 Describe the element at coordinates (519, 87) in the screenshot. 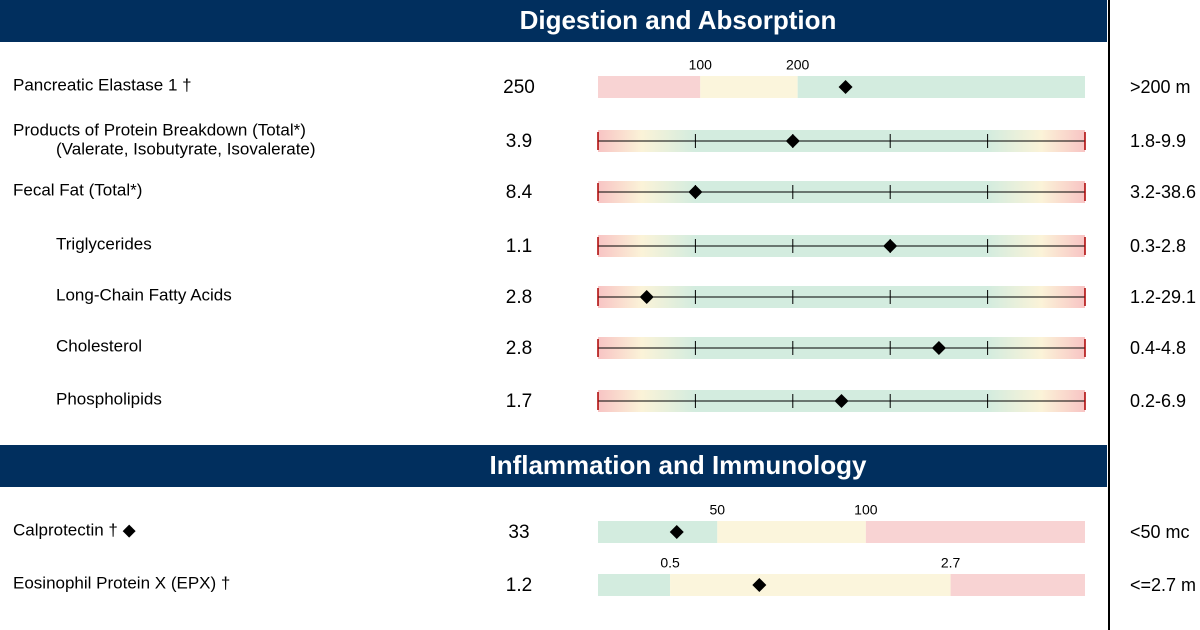

I see `result-value: 250` at that location.